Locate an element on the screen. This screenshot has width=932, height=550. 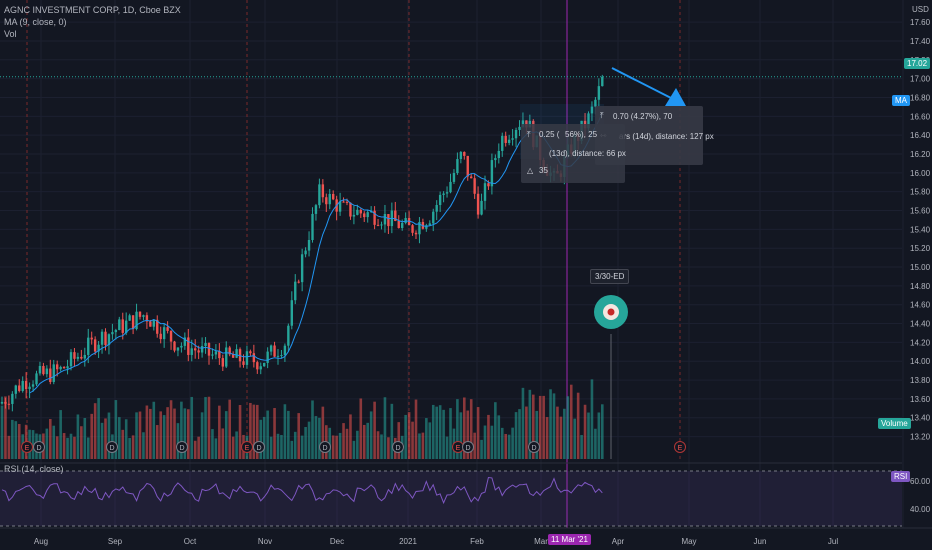
time-tick: May is located at coordinates (688, 541).